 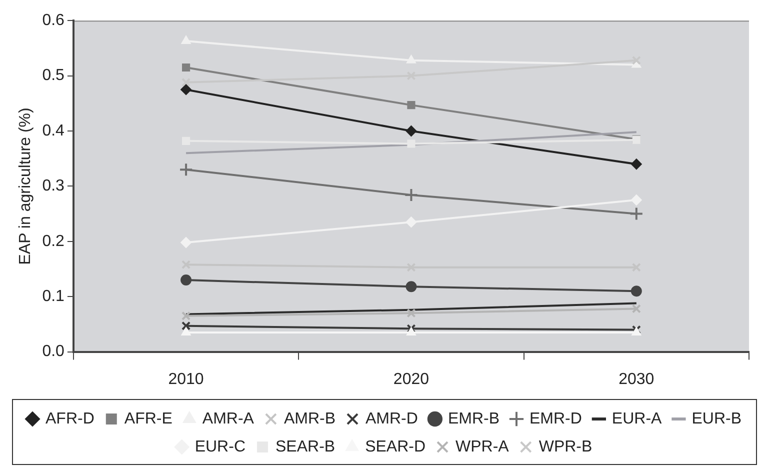 What do you see at coordinates (717, 419) in the screenshot?
I see `legend-label: EUR-B` at bounding box center [717, 419].